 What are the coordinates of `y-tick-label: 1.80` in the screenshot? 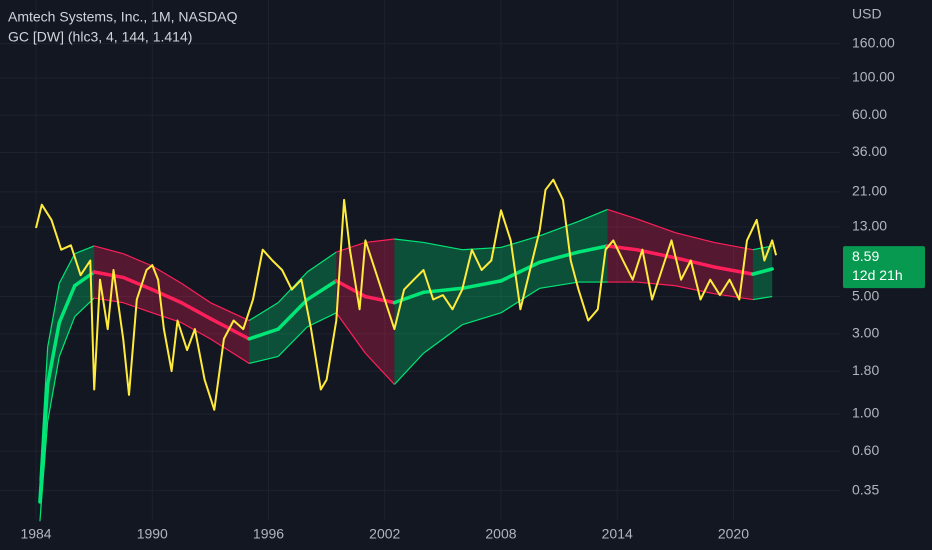 It's located at (865, 370).